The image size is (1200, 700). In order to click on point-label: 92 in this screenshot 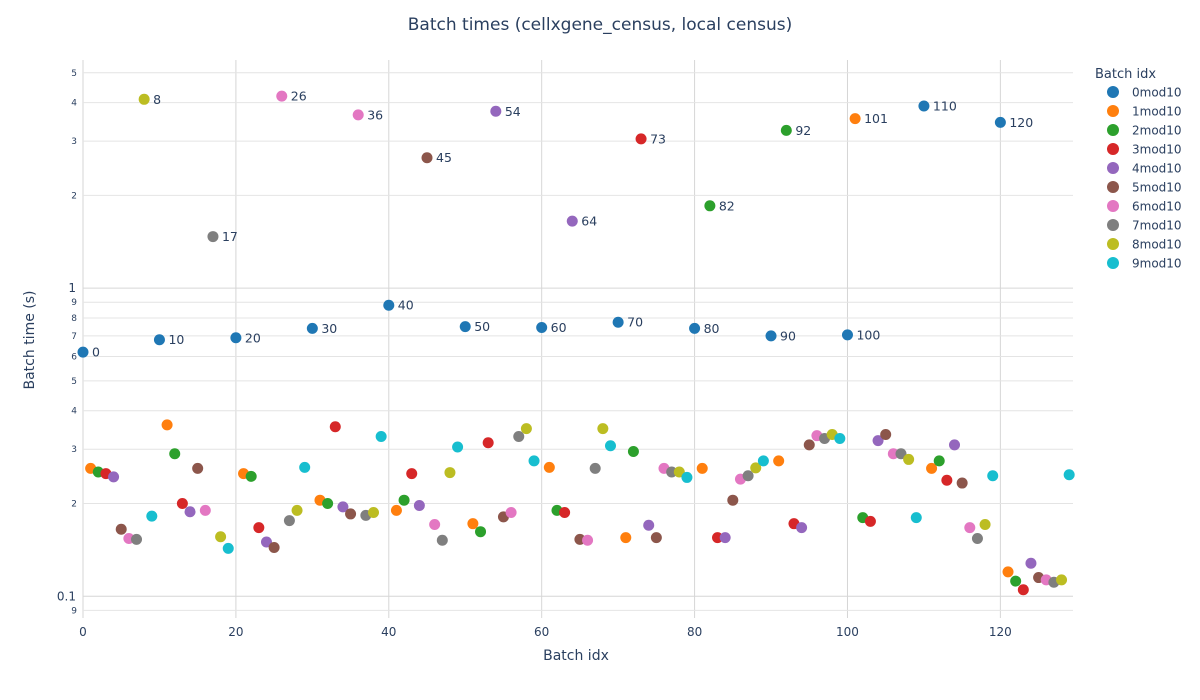, I will do `click(803, 130)`.